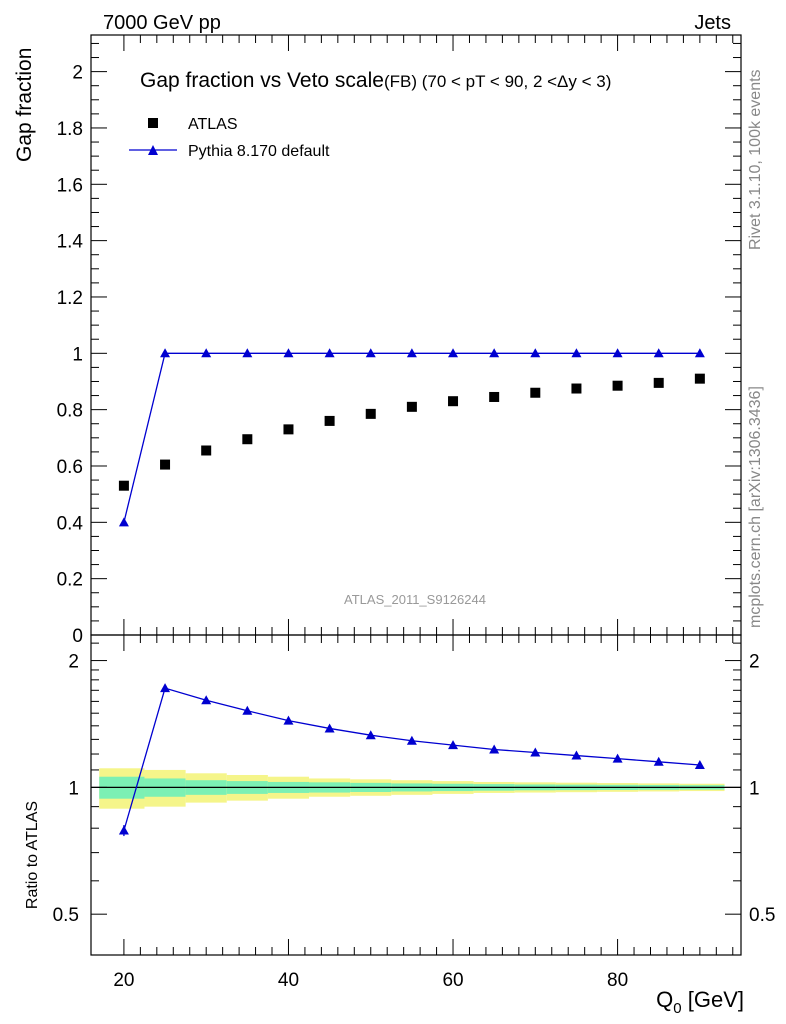 This screenshot has width=786, height=1024. What do you see at coordinates (73, 788) in the screenshot?
I see `ratio-y-tick-label-left: 1` at bounding box center [73, 788].